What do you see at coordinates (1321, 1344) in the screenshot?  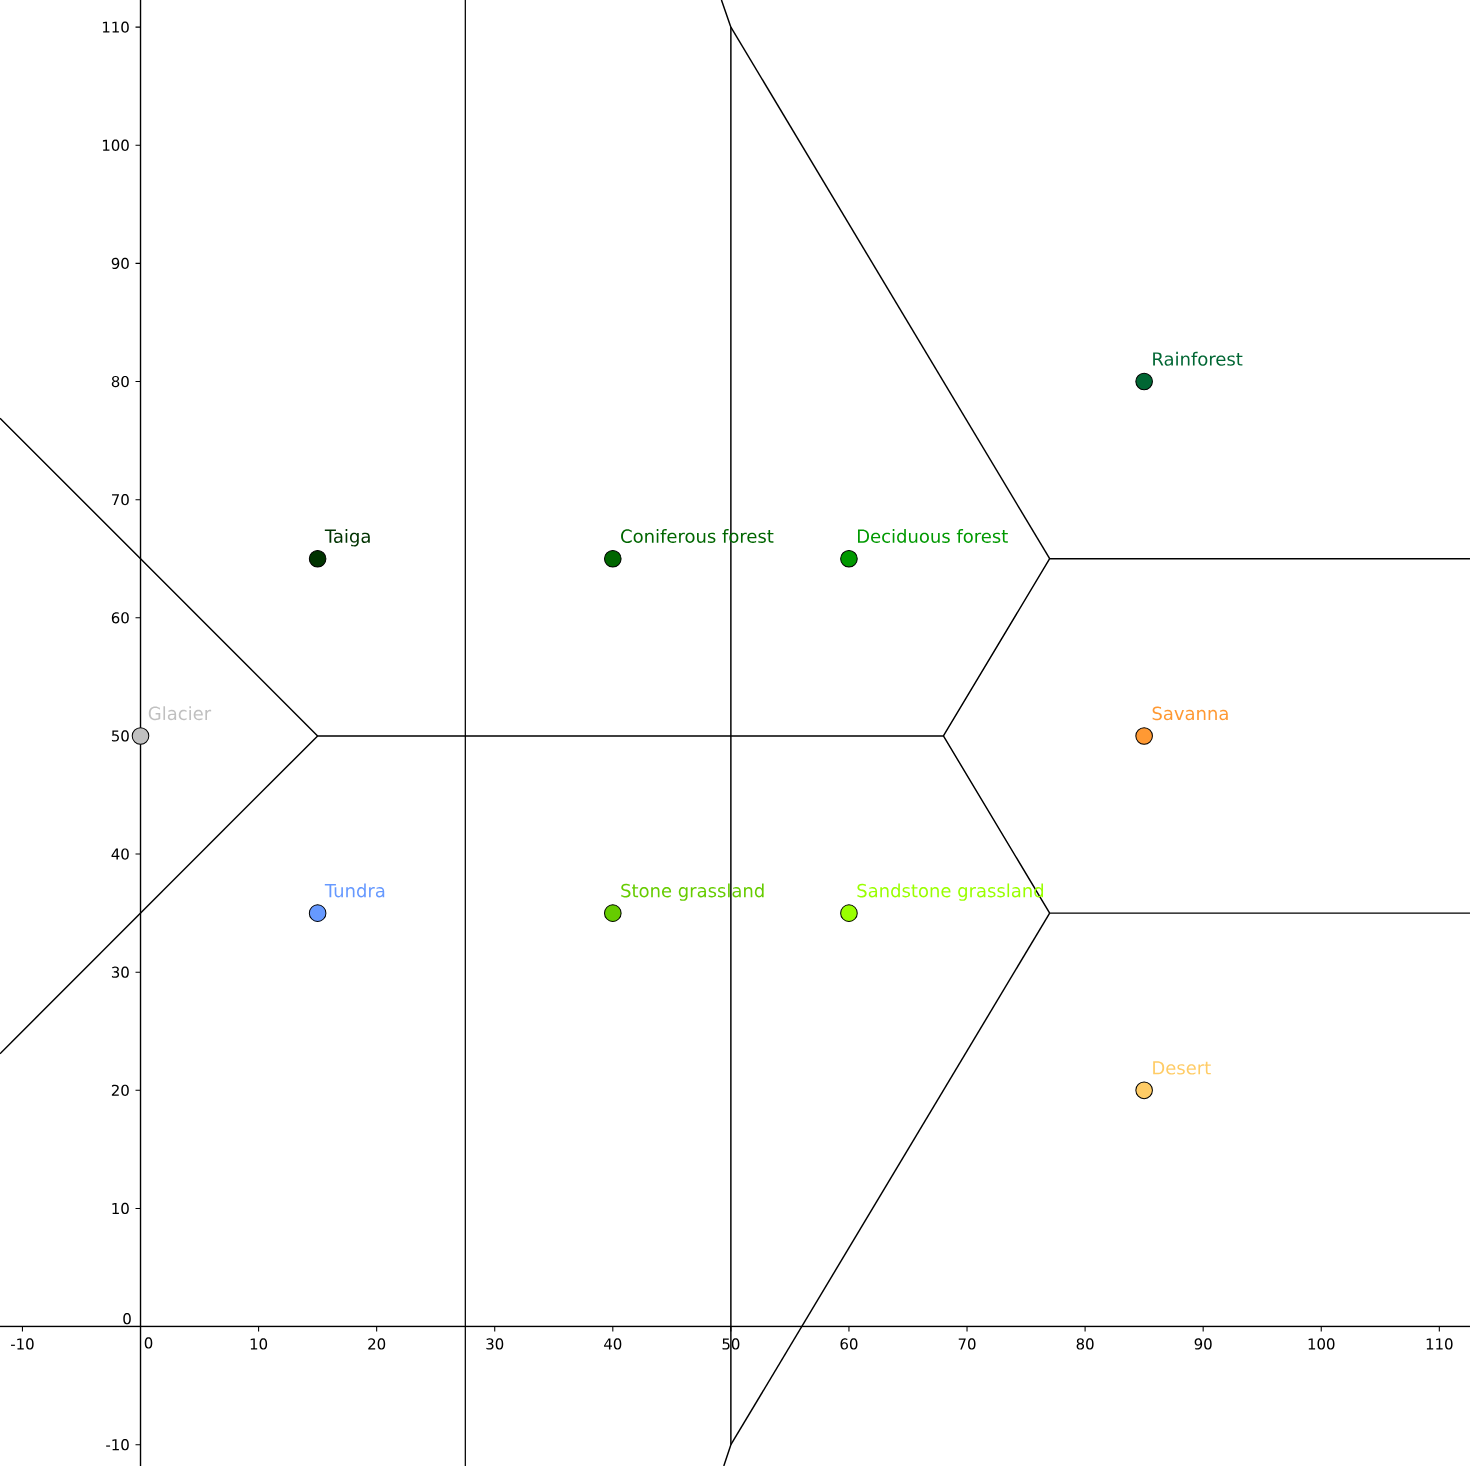 I see `x-tick-label: 100` at bounding box center [1321, 1344].